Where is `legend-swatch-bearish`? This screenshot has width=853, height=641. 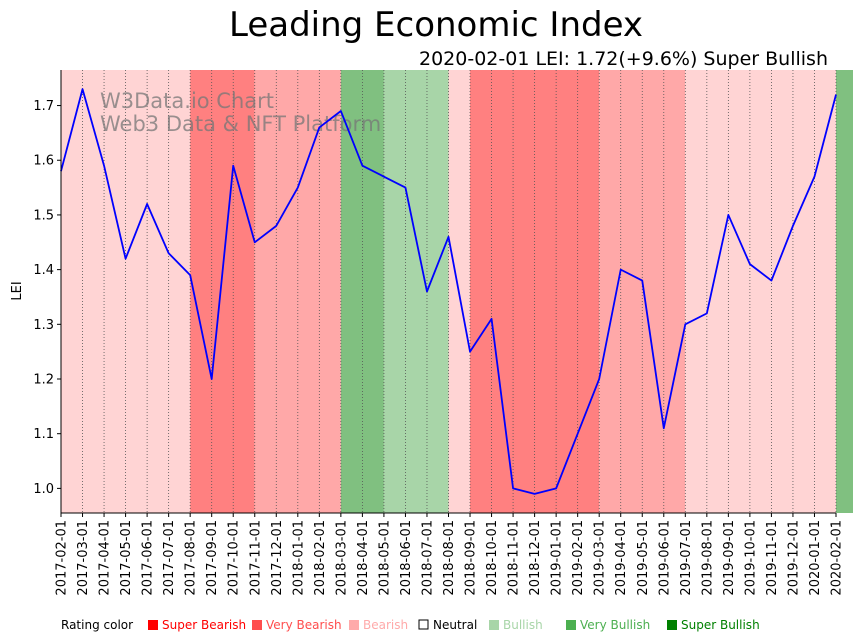 legend-swatch-bearish is located at coordinates (354, 625).